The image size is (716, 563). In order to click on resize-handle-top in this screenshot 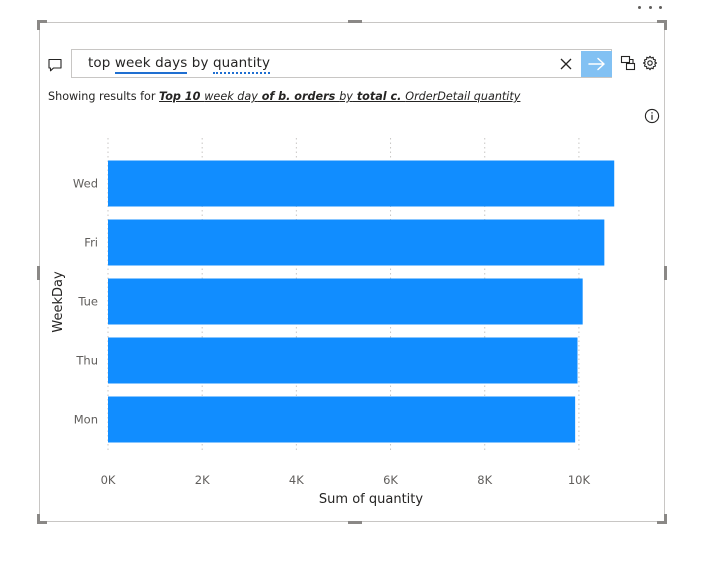, I will do `click(355, 21)`.